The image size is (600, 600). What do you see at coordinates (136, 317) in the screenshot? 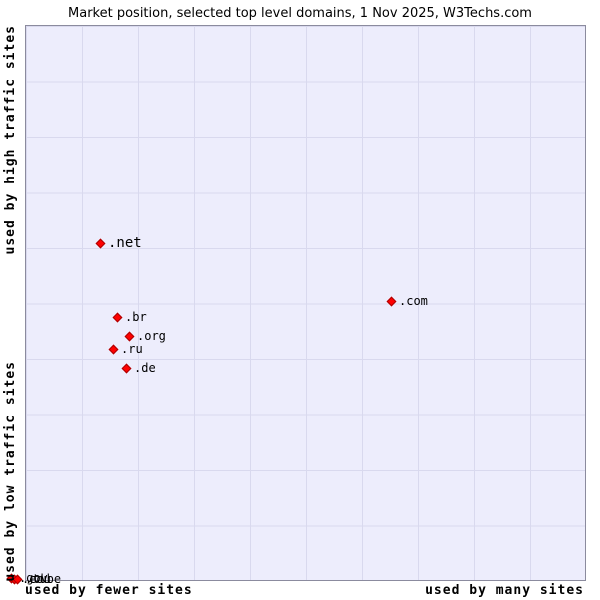
I see `point-label: .br` at bounding box center [136, 317].